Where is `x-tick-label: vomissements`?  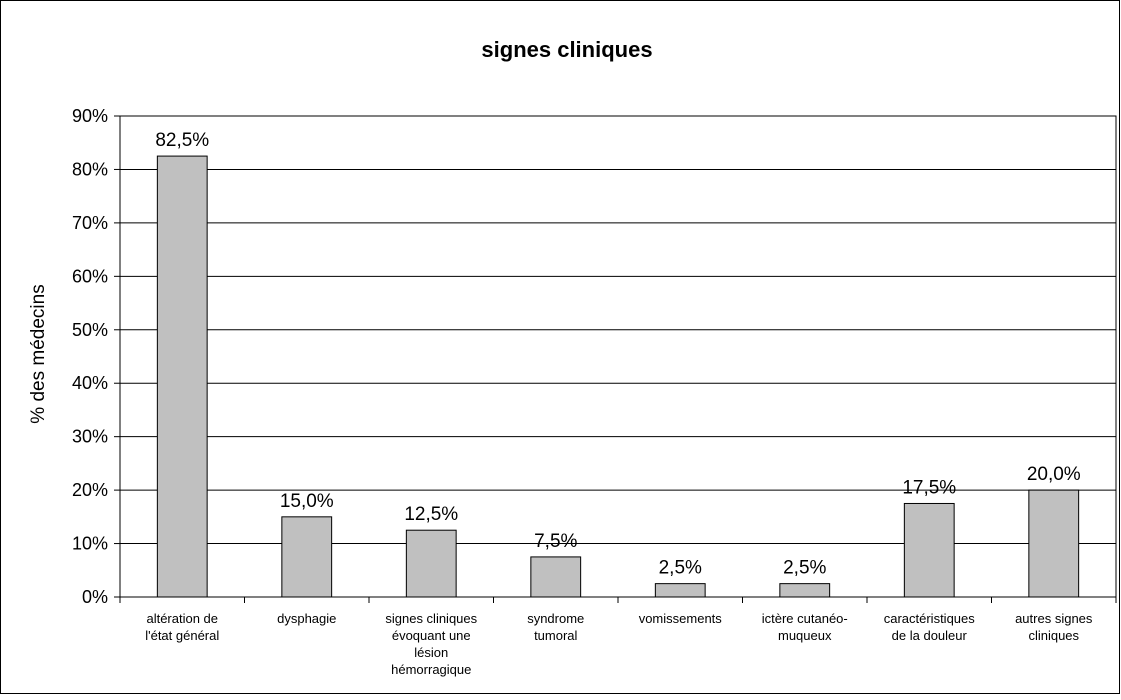 x-tick-label: vomissements is located at coordinates (681, 618).